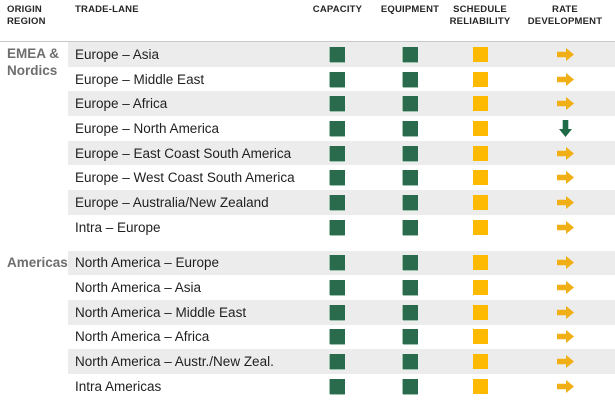 This screenshot has height=400, width=615. I want to click on table-row: Europe – Middle East, so click(341, 79).